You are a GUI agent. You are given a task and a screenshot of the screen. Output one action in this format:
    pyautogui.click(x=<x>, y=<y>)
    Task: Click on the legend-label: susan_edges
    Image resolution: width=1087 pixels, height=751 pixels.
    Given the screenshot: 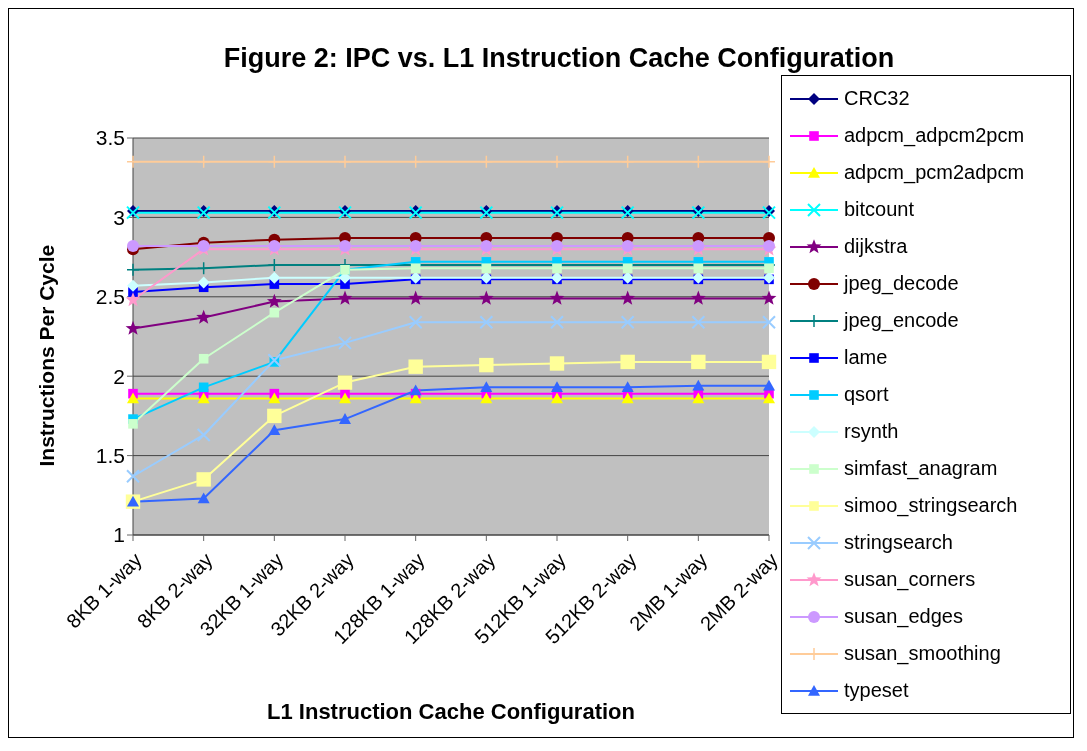 What is the action you would take?
    pyautogui.click(x=903, y=616)
    